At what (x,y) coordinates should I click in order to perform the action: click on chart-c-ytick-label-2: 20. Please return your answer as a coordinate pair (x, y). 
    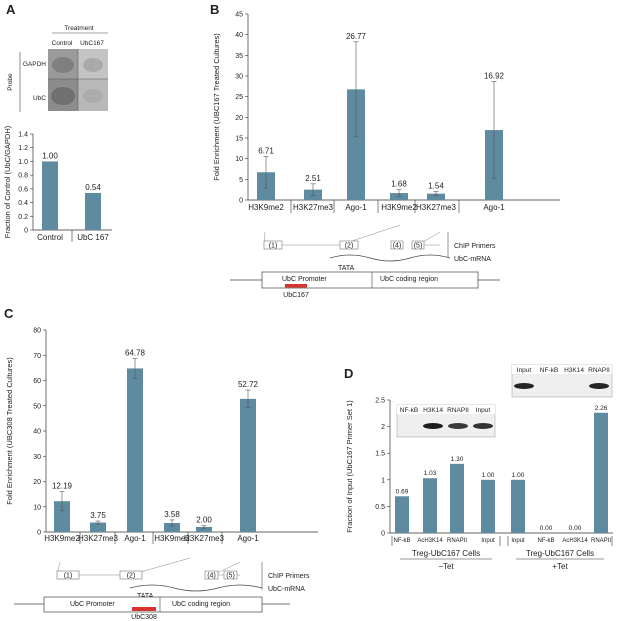
    Looking at the image, I should click on (37, 482).